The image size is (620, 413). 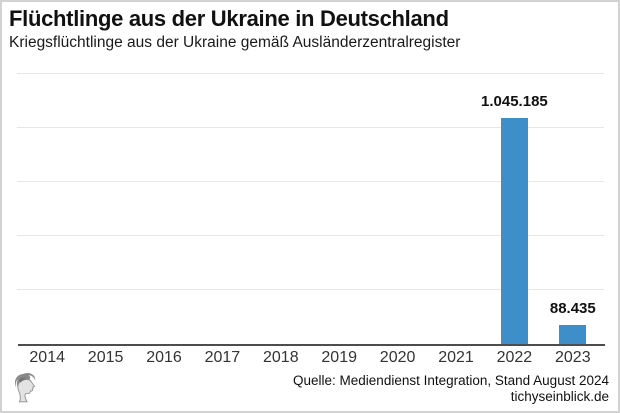 What do you see at coordinates (222, 357) in the screenshot?
I see `x-tick-label-2017: 2017` at bounding box center [222, 357].